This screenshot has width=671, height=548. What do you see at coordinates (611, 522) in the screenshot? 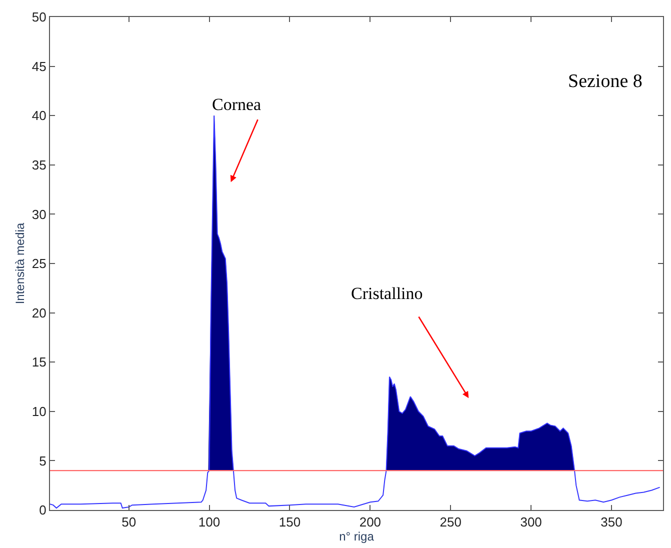
I see `x-tick-label: 350` at bounding box center [611, 522].